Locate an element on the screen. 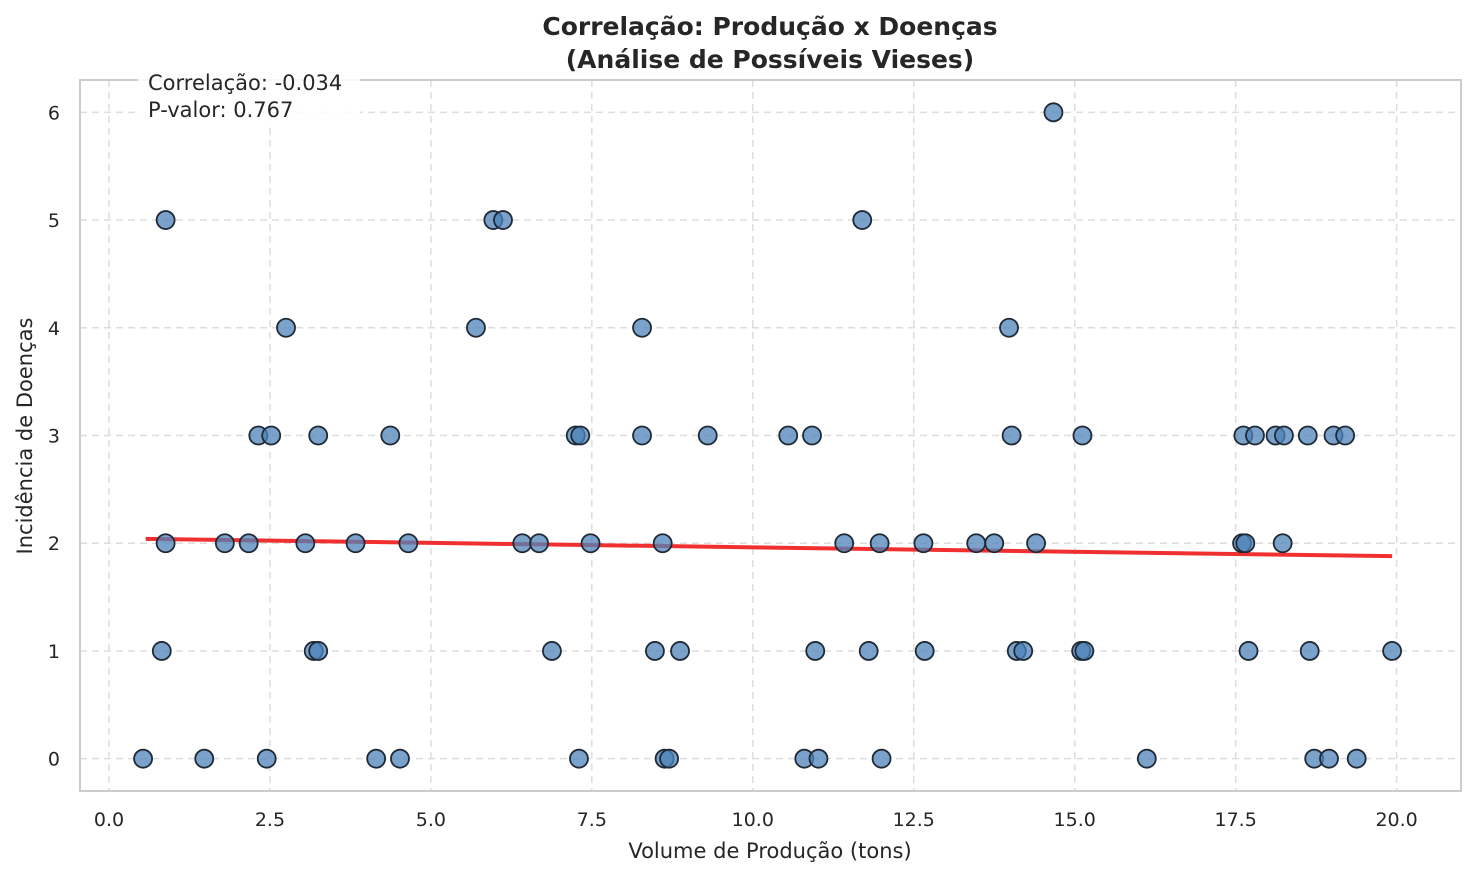 The image size is (1476, 877). x-tick-label: 2.5 is located at coordinates (270, 820).